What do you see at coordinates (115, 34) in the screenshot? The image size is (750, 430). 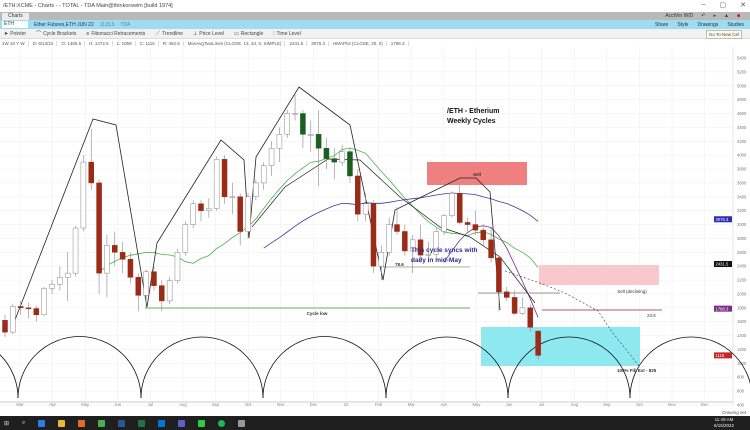 I see `tool-fibonacci: ≡ Fibonacci Retracements` at bounding box center [115, 34].